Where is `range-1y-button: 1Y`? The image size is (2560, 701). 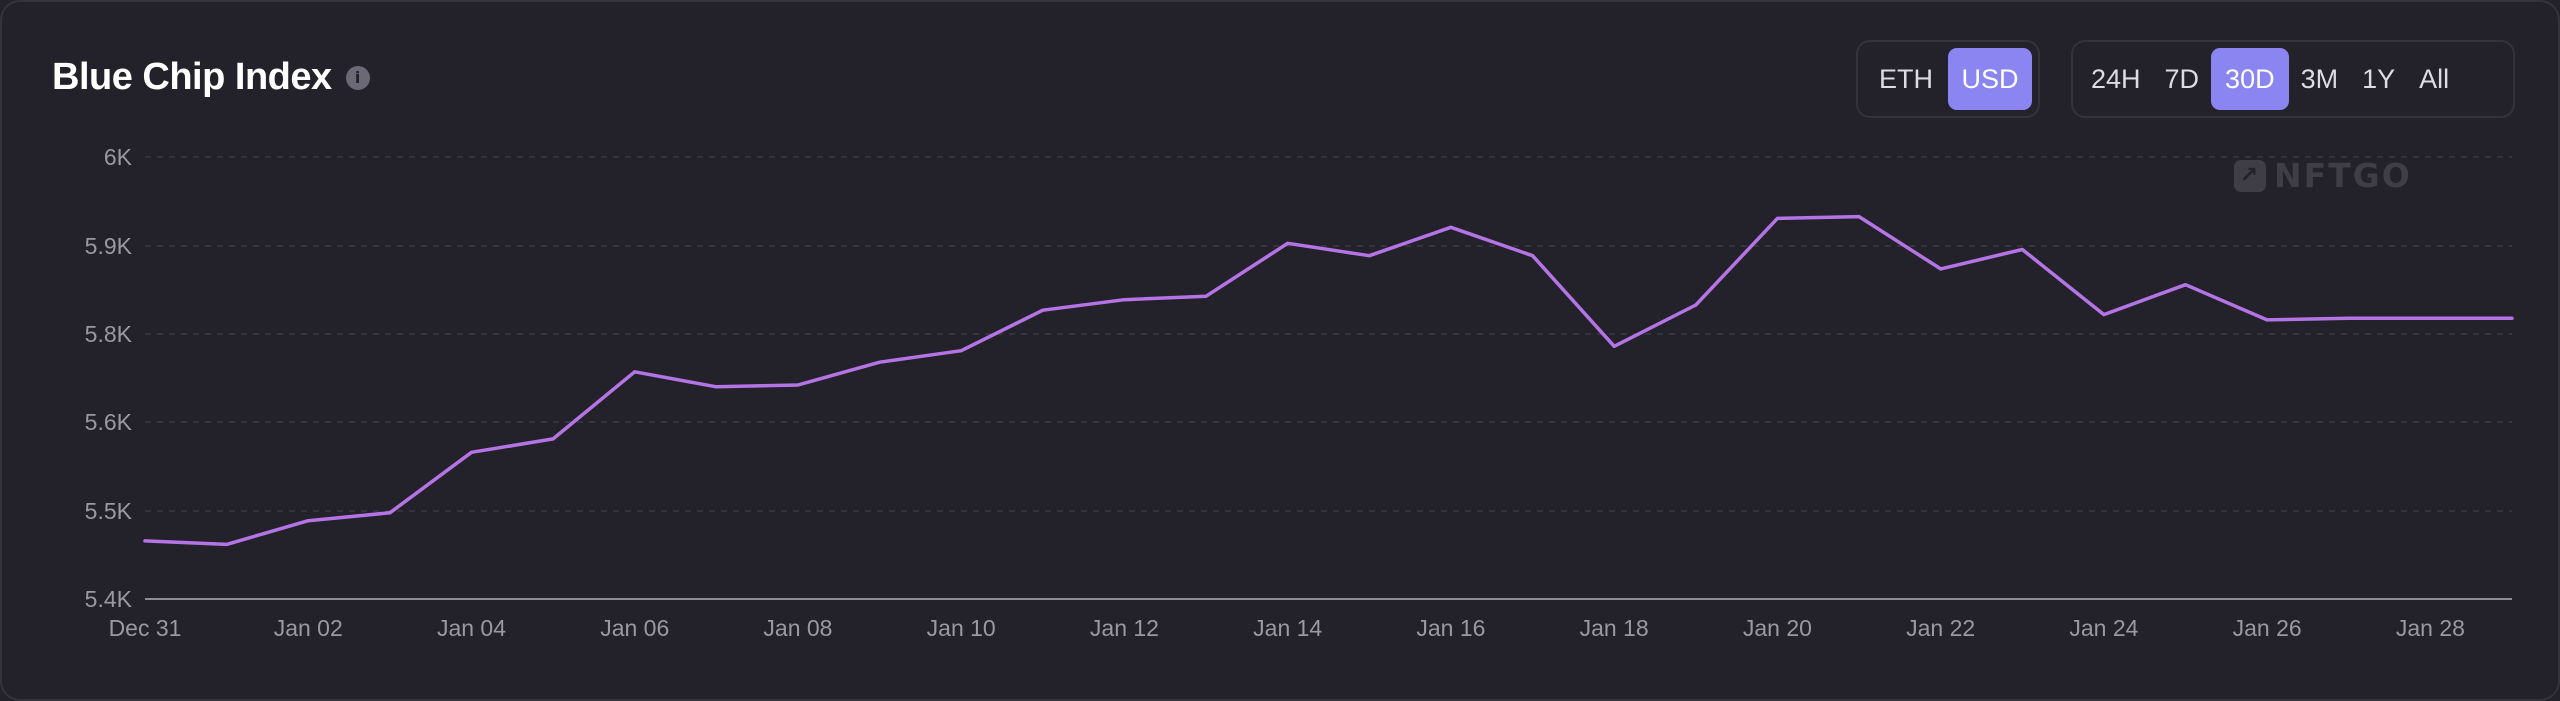 range-1y-button: 1Y is located at coordinates (2379, 78).